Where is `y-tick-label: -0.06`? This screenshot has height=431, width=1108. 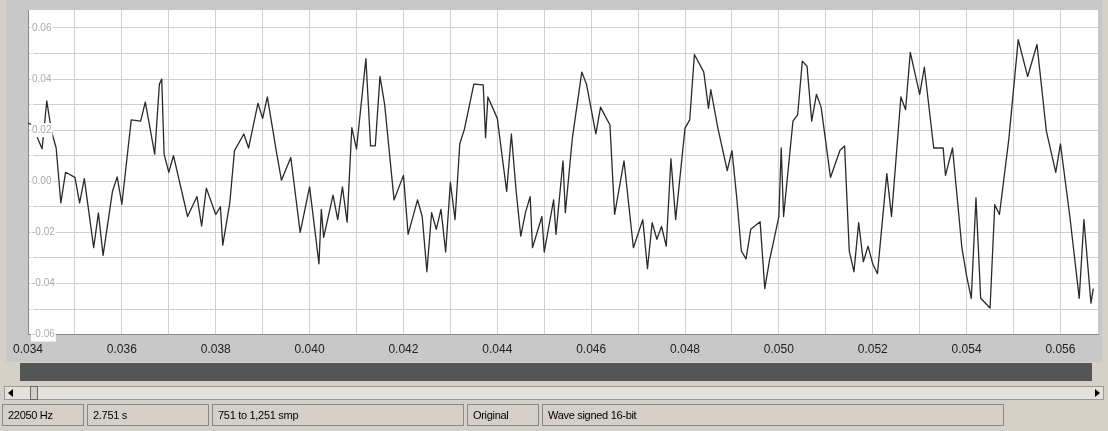
y-tick-label: -0.06 is located at coordinates (44, 334).